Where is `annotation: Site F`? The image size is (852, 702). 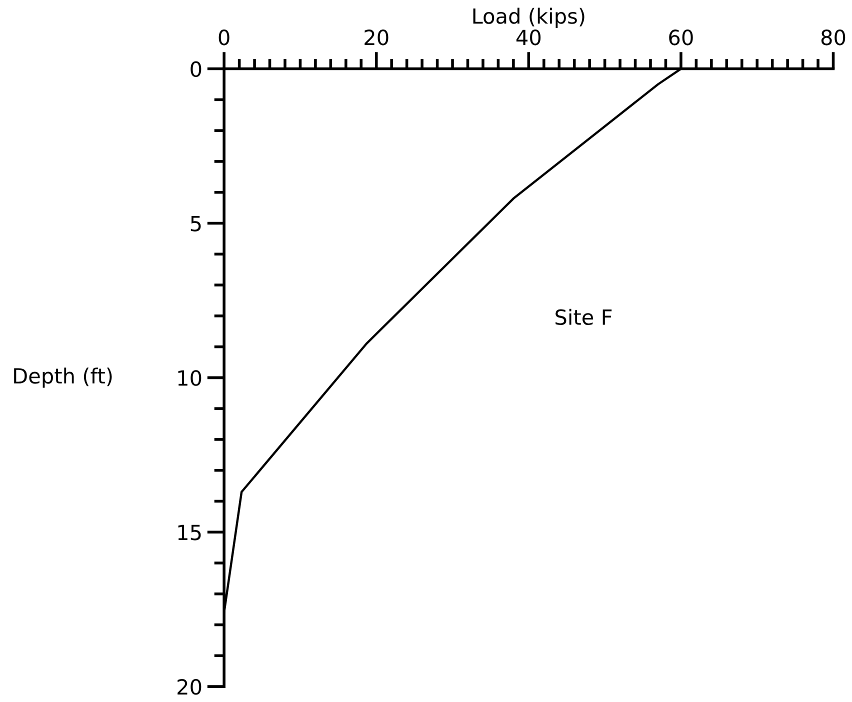
annotation: Site F is located at coordinates (584, 317).